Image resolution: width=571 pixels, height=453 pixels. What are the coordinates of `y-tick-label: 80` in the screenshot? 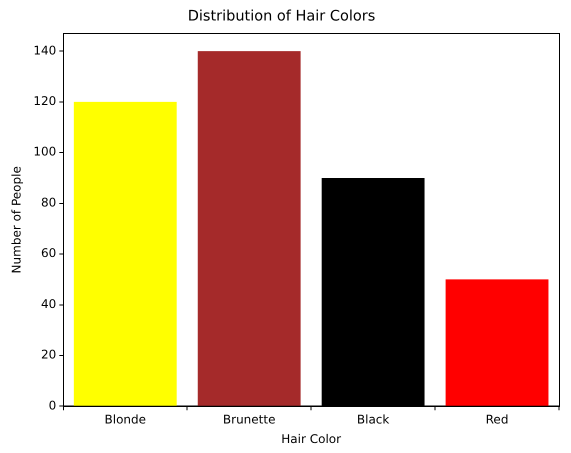 It's located at (48, 202).